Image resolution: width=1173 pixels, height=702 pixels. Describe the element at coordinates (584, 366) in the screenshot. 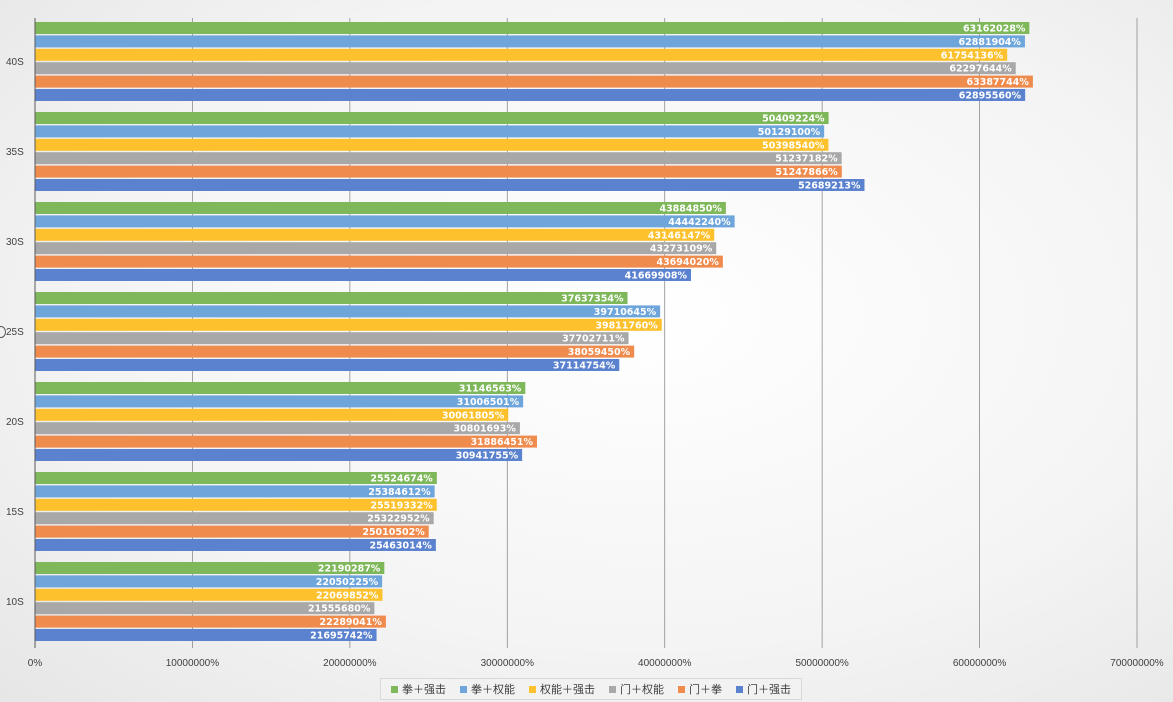

I see `bar-value-label: 37114754%` at that location.